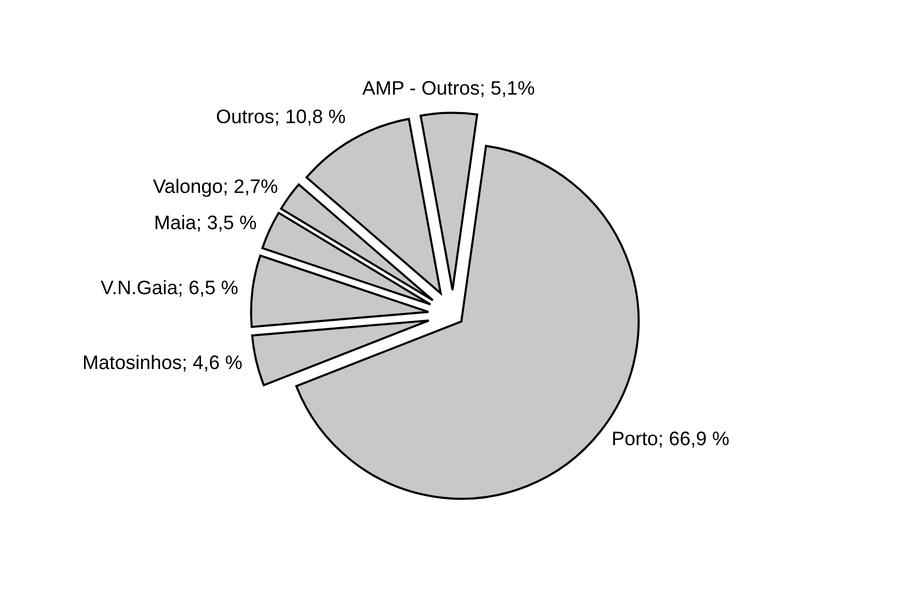 The width and height of the screenshot is (906, 612). I want to click on slice-label: Porto; 66,9 %, so click(671, 440).